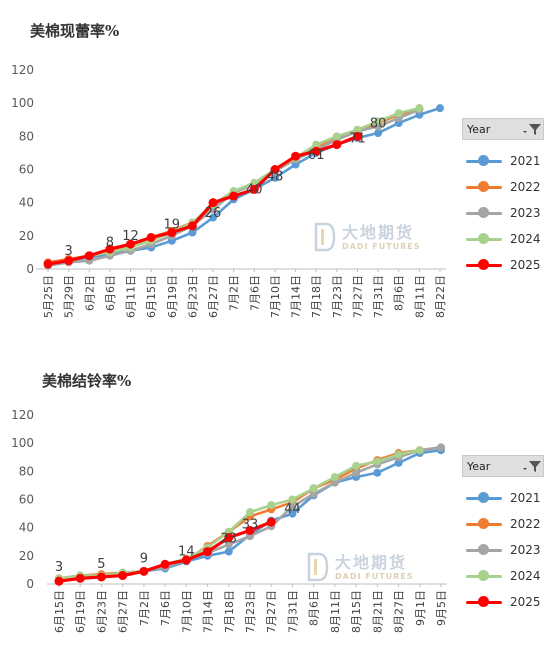 The width and height of the screenshot is (550, 649). Describe the element at coordinates (186, 551) in the screenshot. I see `data-label: 14` at that location.